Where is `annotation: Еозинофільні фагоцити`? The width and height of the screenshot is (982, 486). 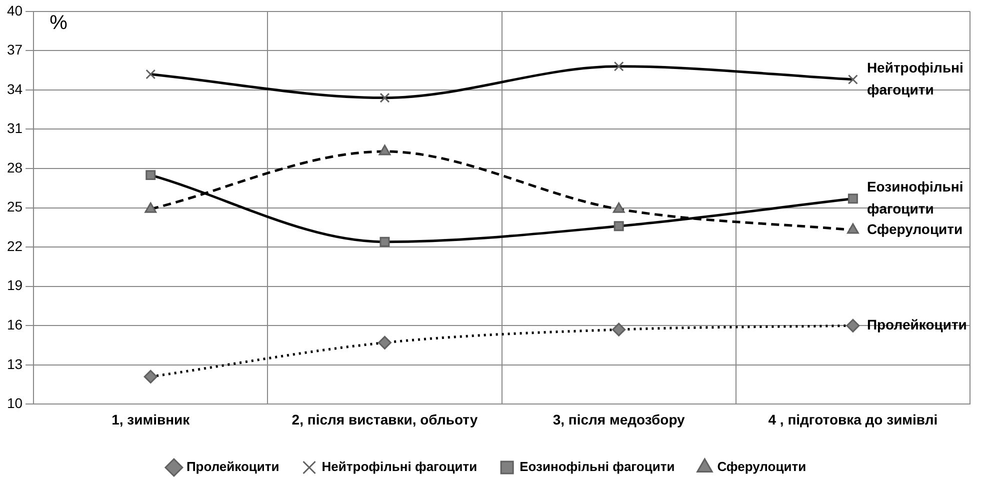 annotation: Еозинофільні фагоцити is located at coordinates (915, 197).